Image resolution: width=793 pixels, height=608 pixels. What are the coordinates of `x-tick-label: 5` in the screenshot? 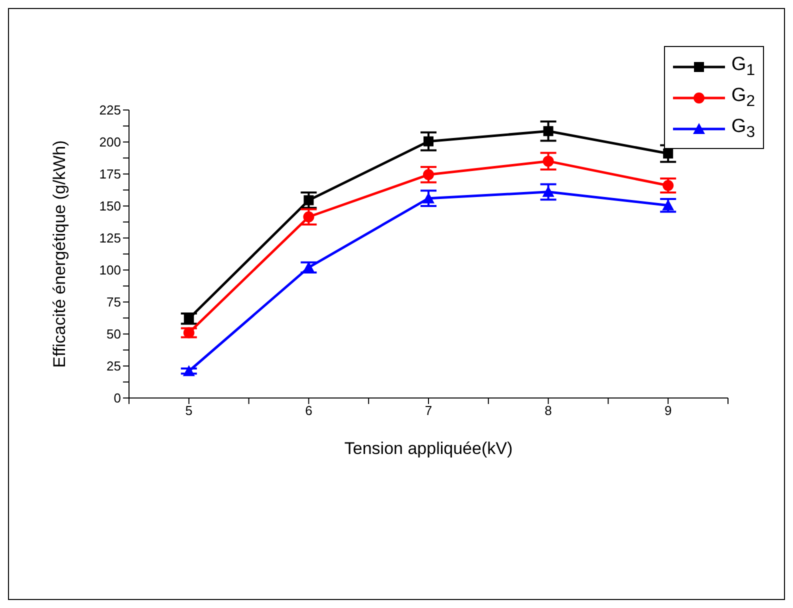 It's located at (189, 410).